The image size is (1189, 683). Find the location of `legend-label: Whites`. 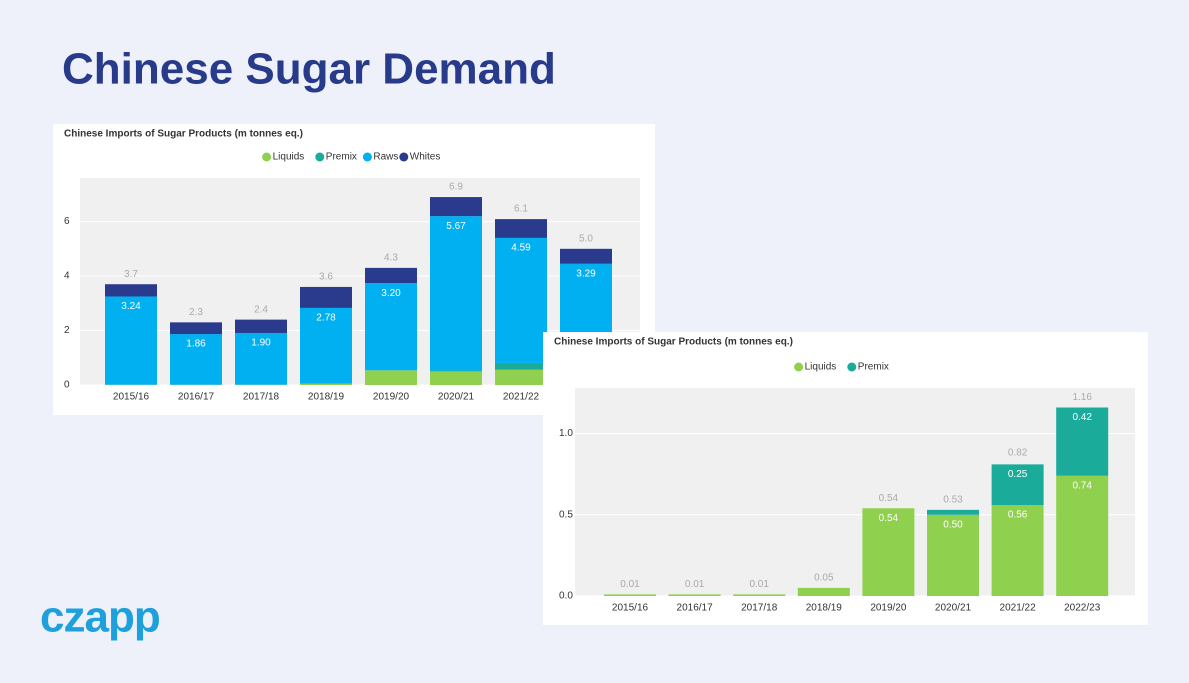

legend-label: Whites is located at coordinates (425, 157).